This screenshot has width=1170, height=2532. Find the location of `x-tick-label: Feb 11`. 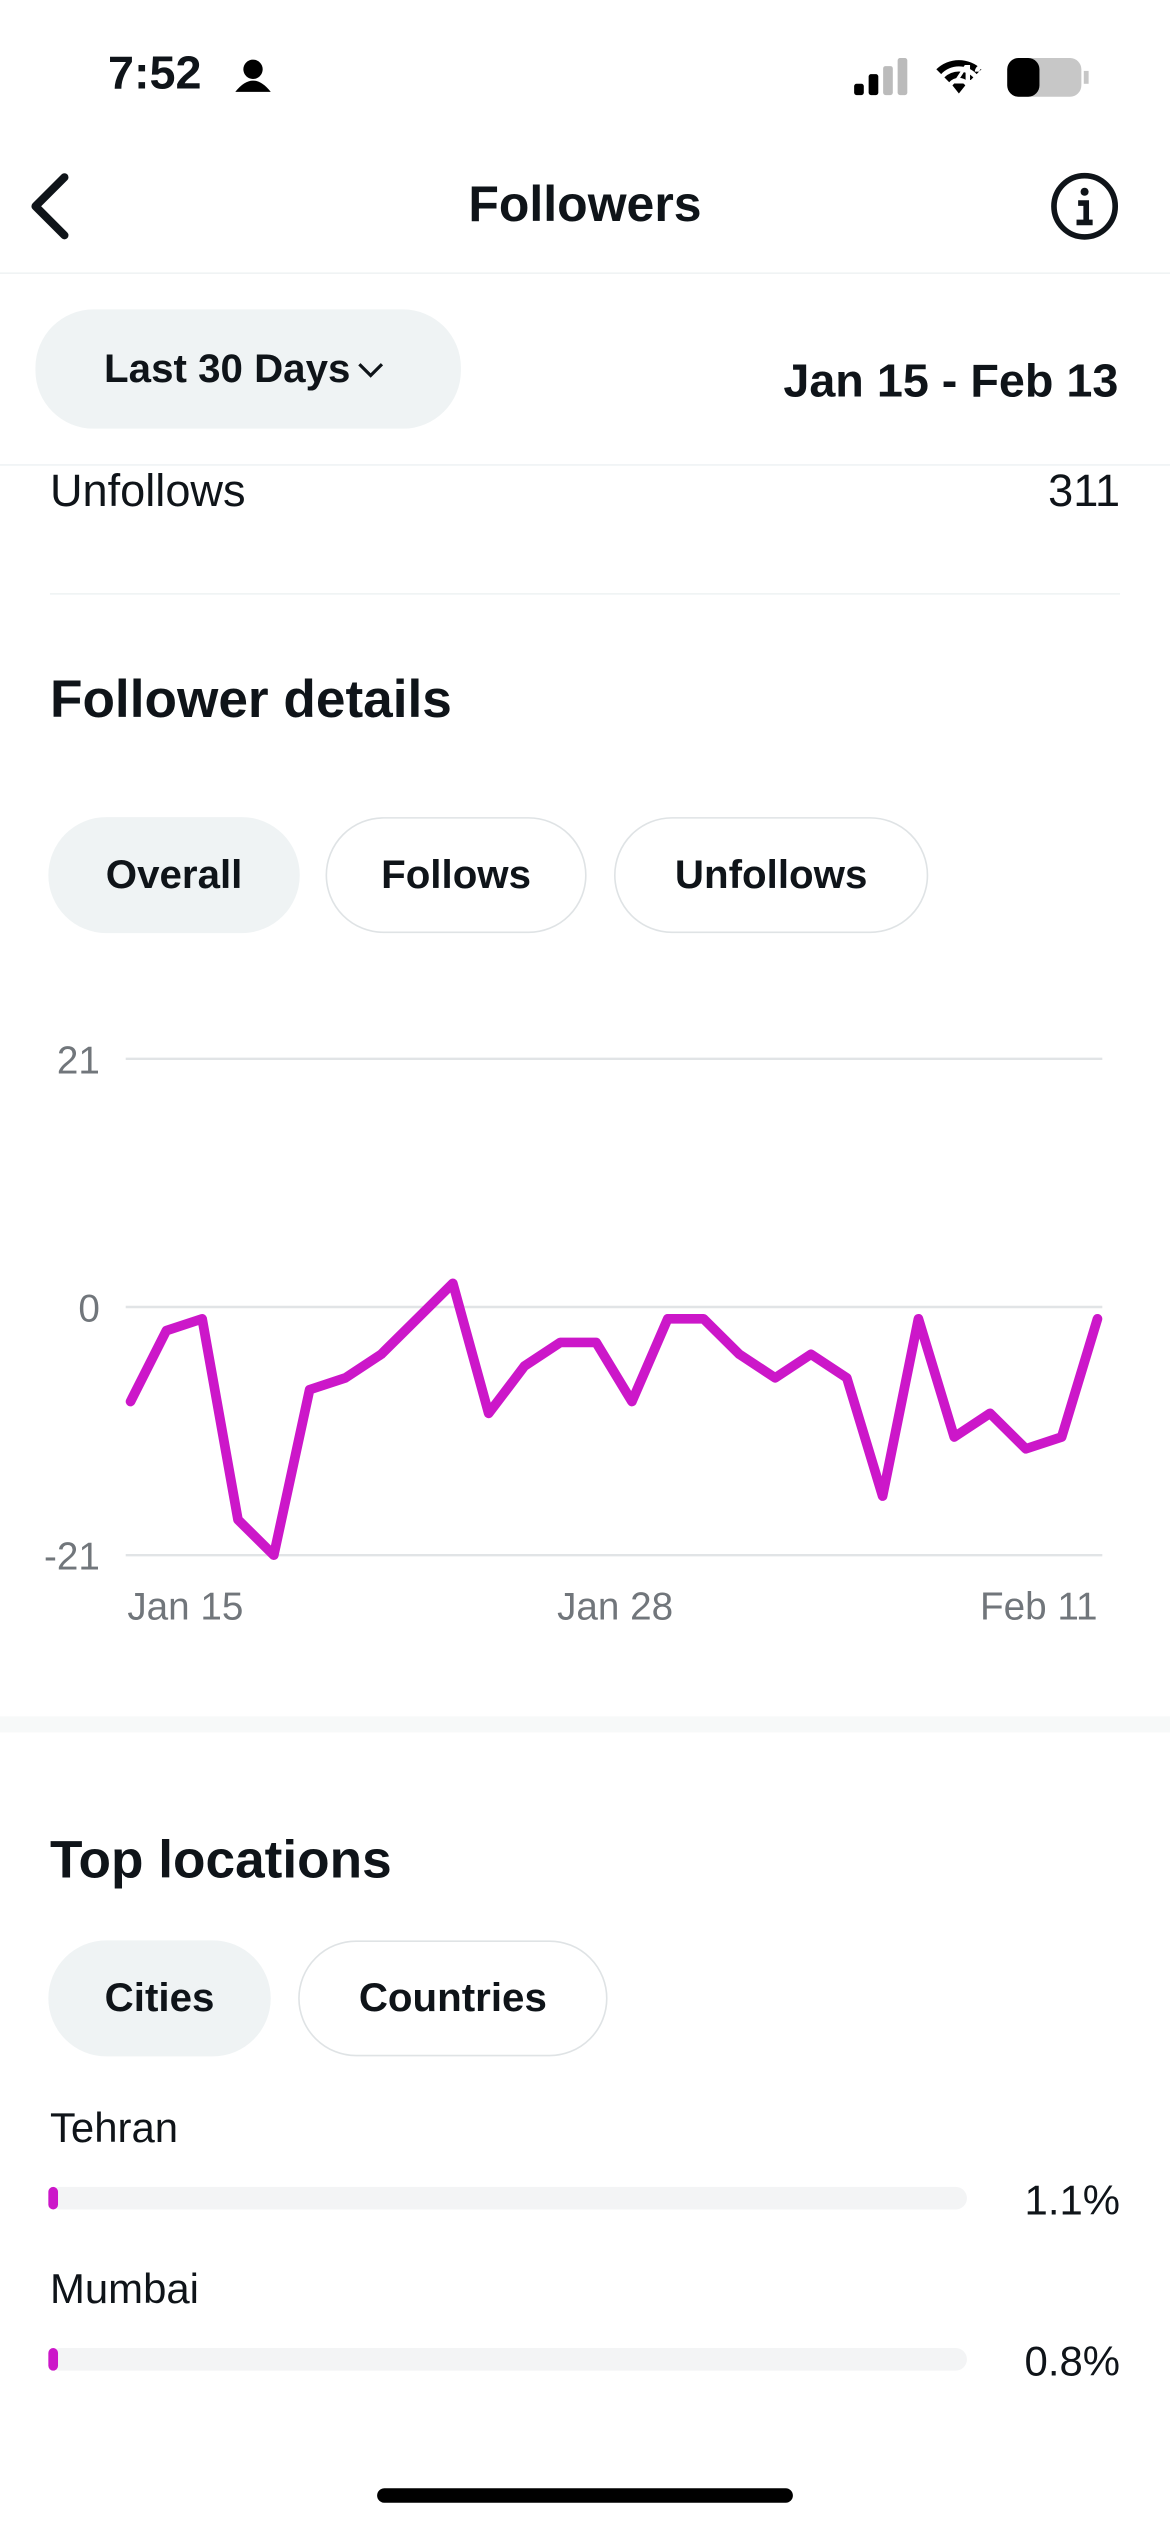

x-tick-label: Feb 11 is located at coordinates (1038, 1607).